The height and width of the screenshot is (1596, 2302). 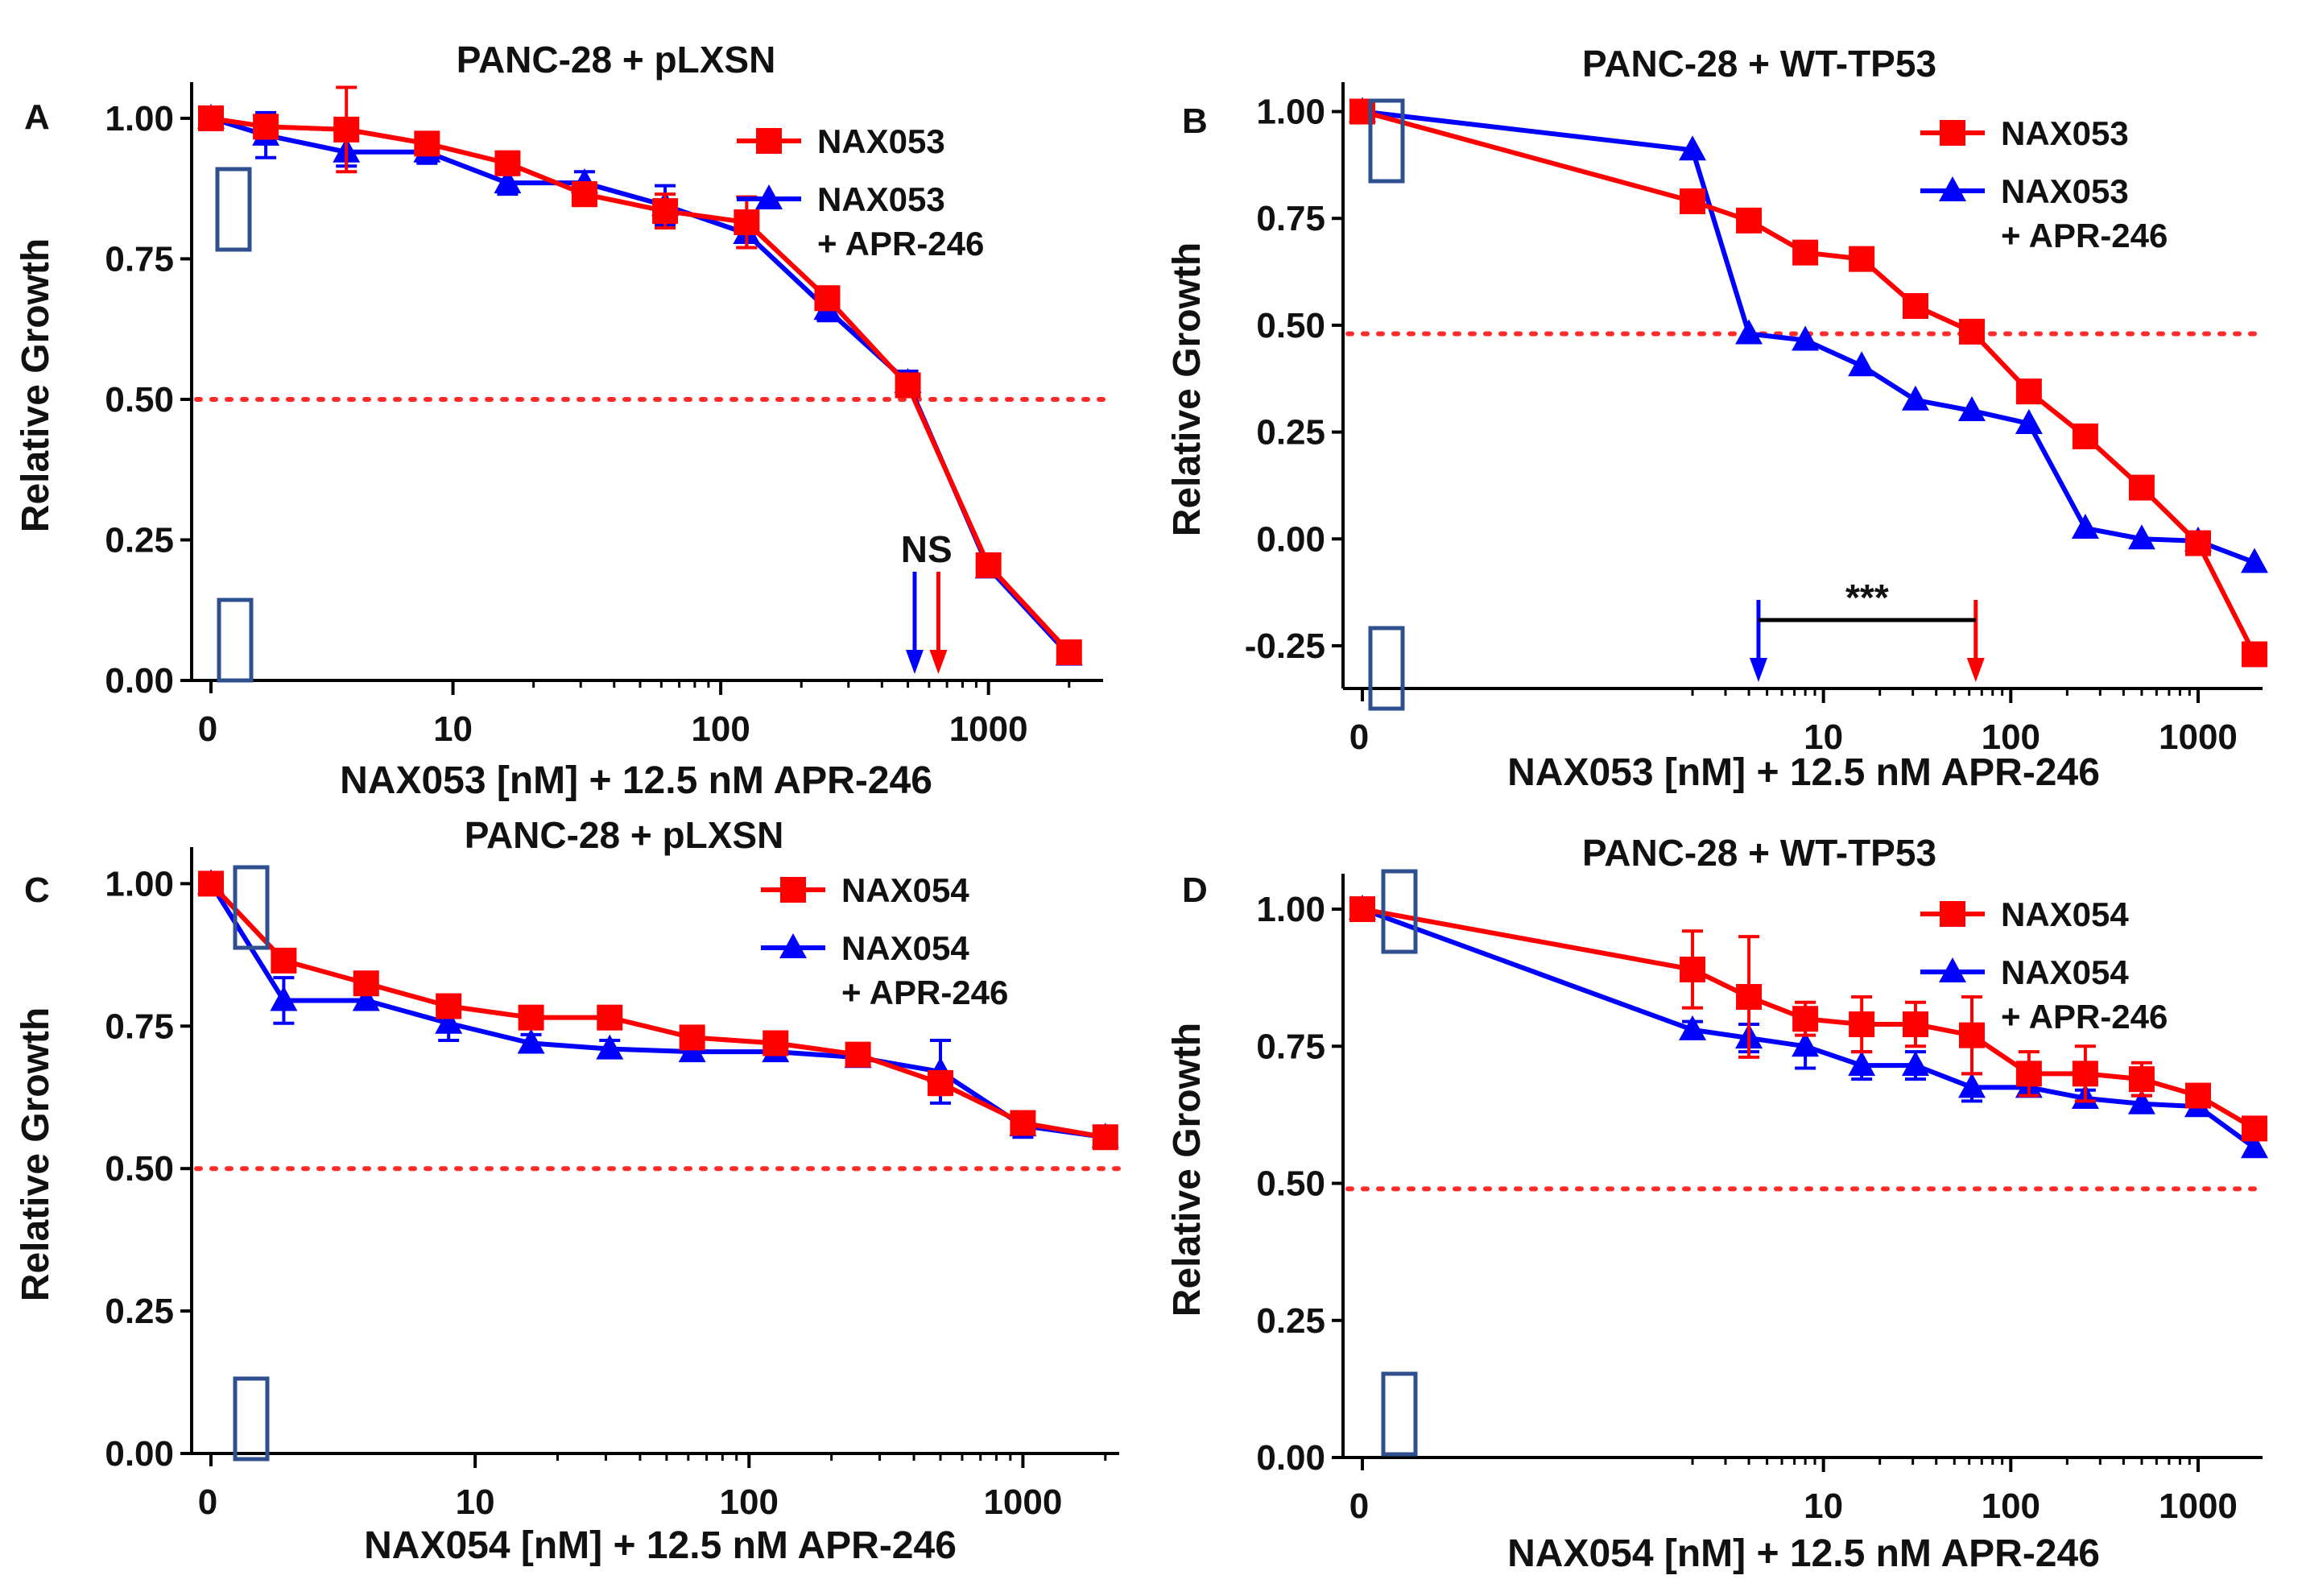 I want to click on legend-entry: NAX054, so click(x=2025, y=914).